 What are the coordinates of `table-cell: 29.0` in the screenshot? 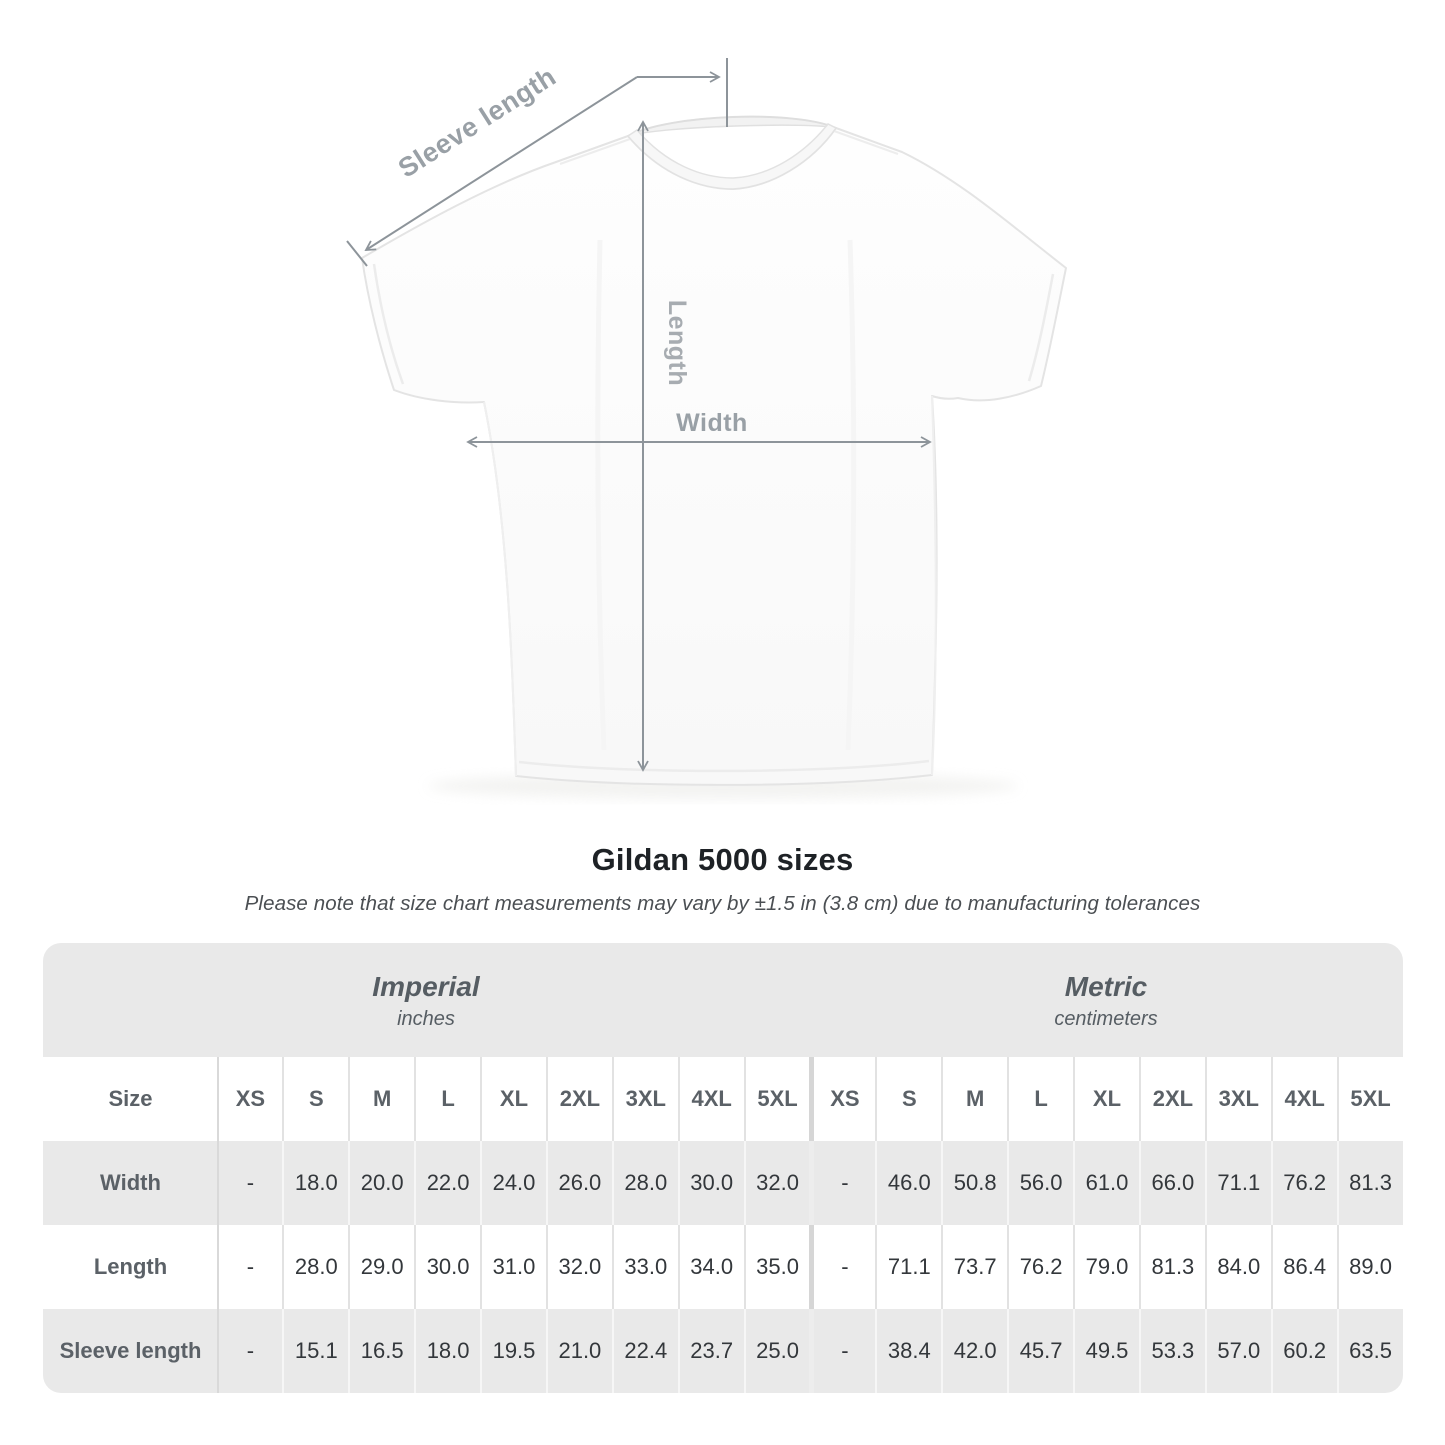 It's located at (381, 1267).